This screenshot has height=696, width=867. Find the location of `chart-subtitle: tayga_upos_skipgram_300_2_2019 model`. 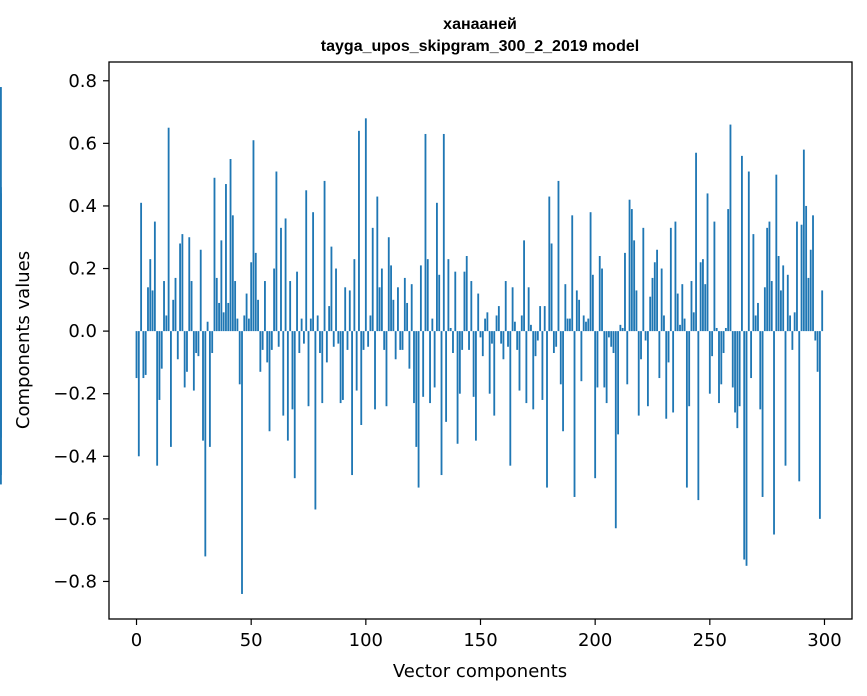

chart-subtitle: tayga_upos_skipgram_300_2_2019 model is located at coordinates (480, 46).